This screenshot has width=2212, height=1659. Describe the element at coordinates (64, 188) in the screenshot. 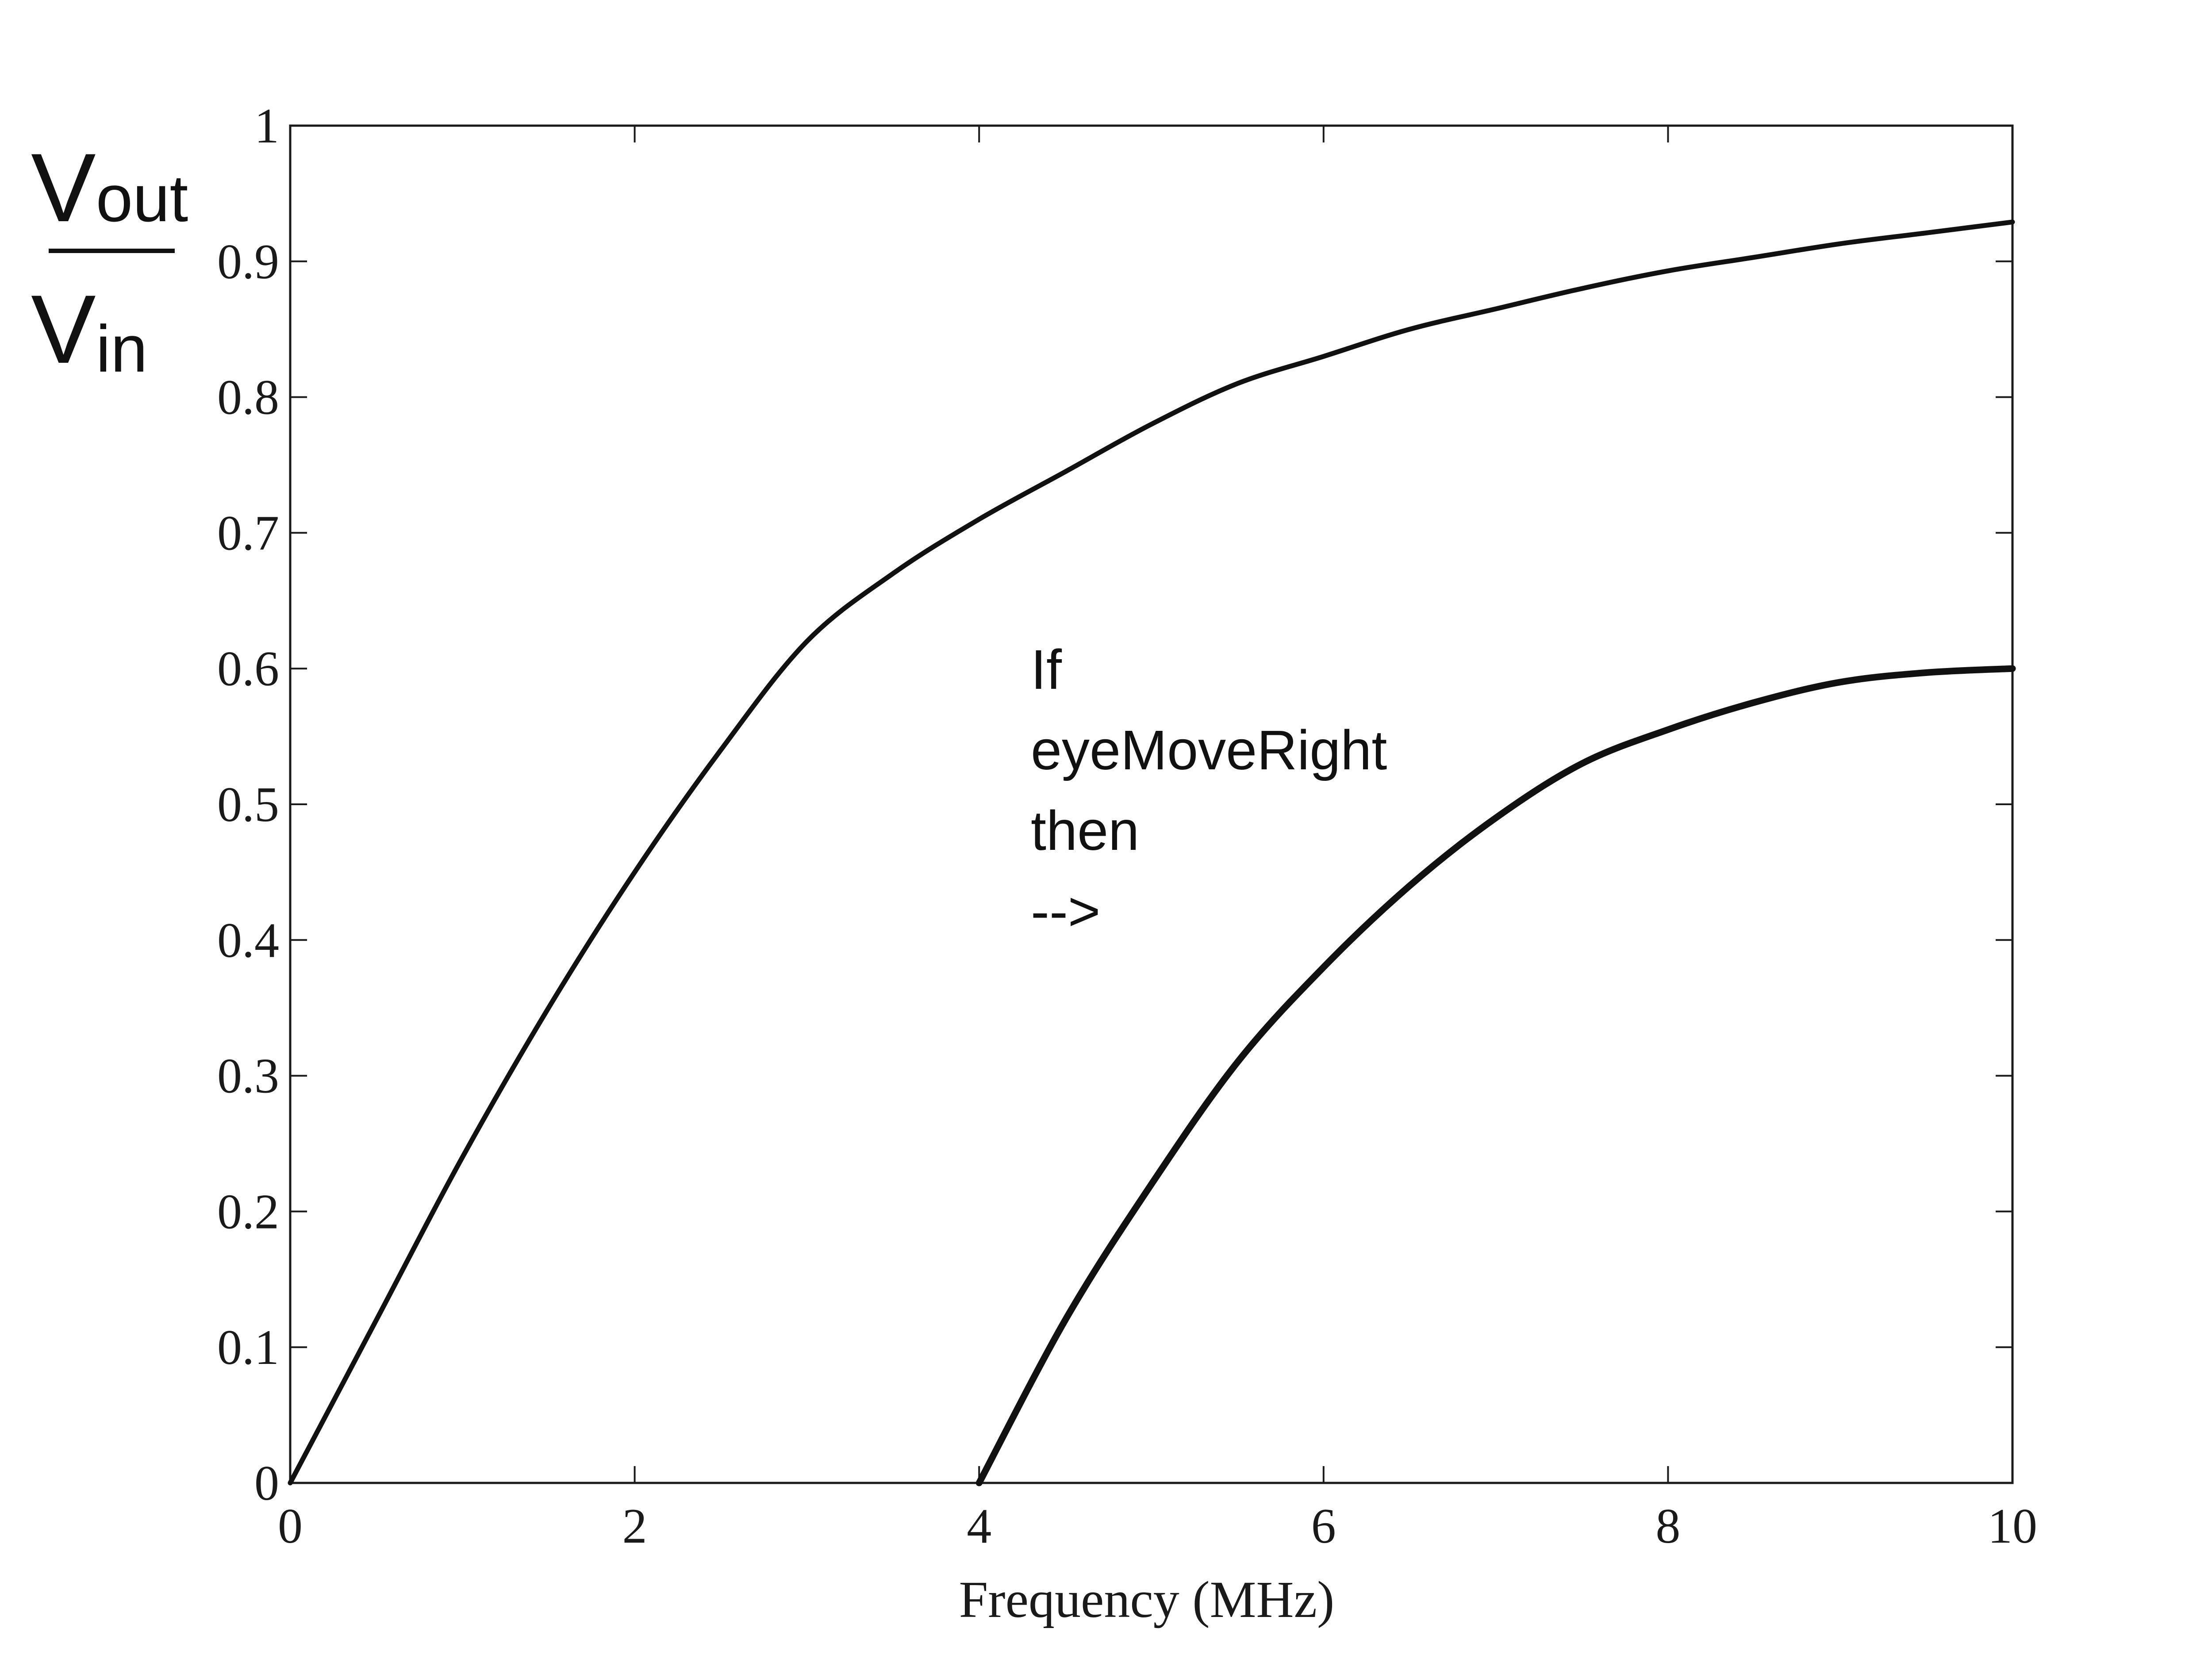

I see `ylabel-numerator-base: V` at that location.